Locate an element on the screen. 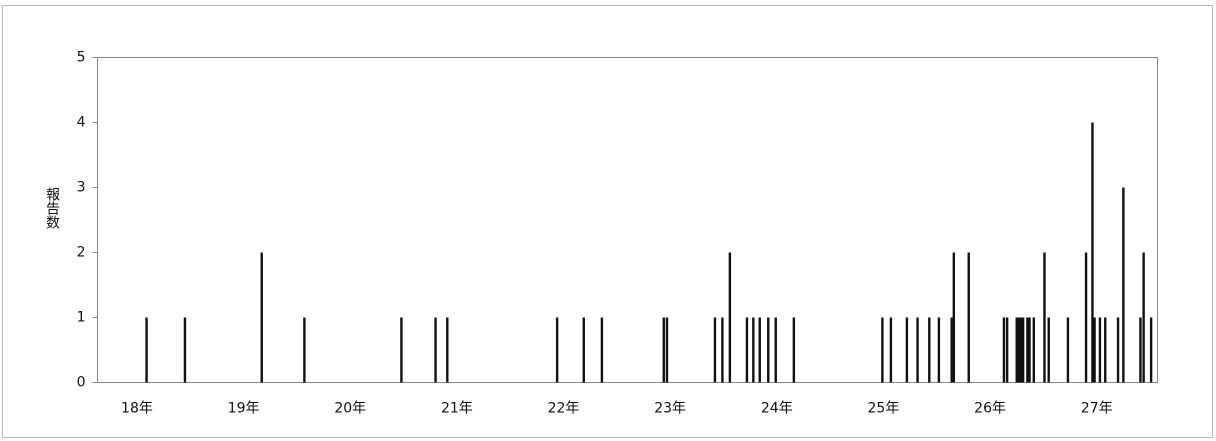  y-tick-label: 2 is located at coordinates (81, 253).